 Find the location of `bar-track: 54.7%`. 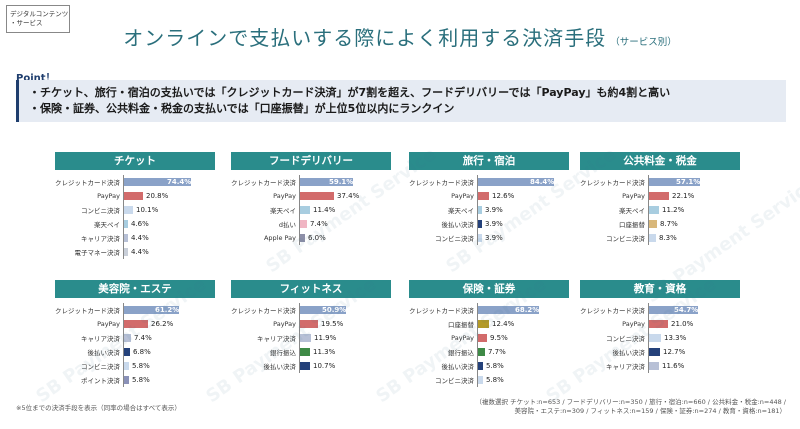

bar-track: 54.7% is located at coordinates (694, 310).